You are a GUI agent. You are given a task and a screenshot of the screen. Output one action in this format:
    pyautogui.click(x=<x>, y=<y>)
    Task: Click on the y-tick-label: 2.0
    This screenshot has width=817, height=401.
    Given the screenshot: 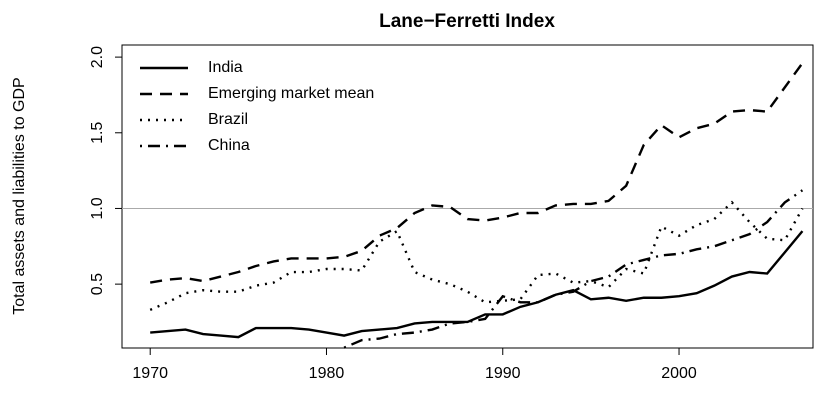 What is the action you would take?
    pyautogui.click(x=97, y=57)
    